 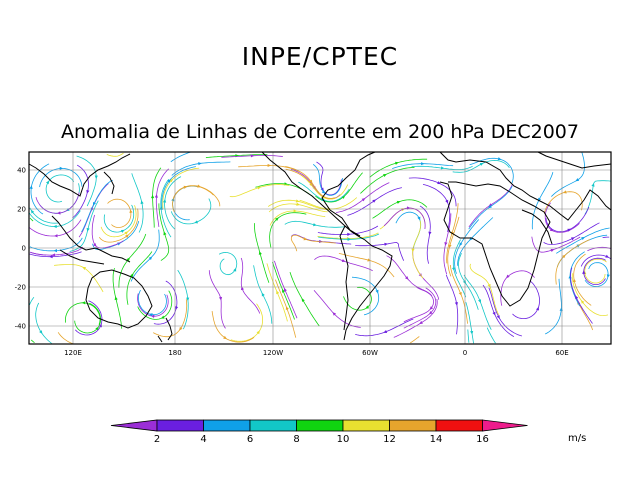 What do you see at coordinates (465, 353) in the screenshot?
I see `lon-tick-label: 0` at bounding box center [465, 353].